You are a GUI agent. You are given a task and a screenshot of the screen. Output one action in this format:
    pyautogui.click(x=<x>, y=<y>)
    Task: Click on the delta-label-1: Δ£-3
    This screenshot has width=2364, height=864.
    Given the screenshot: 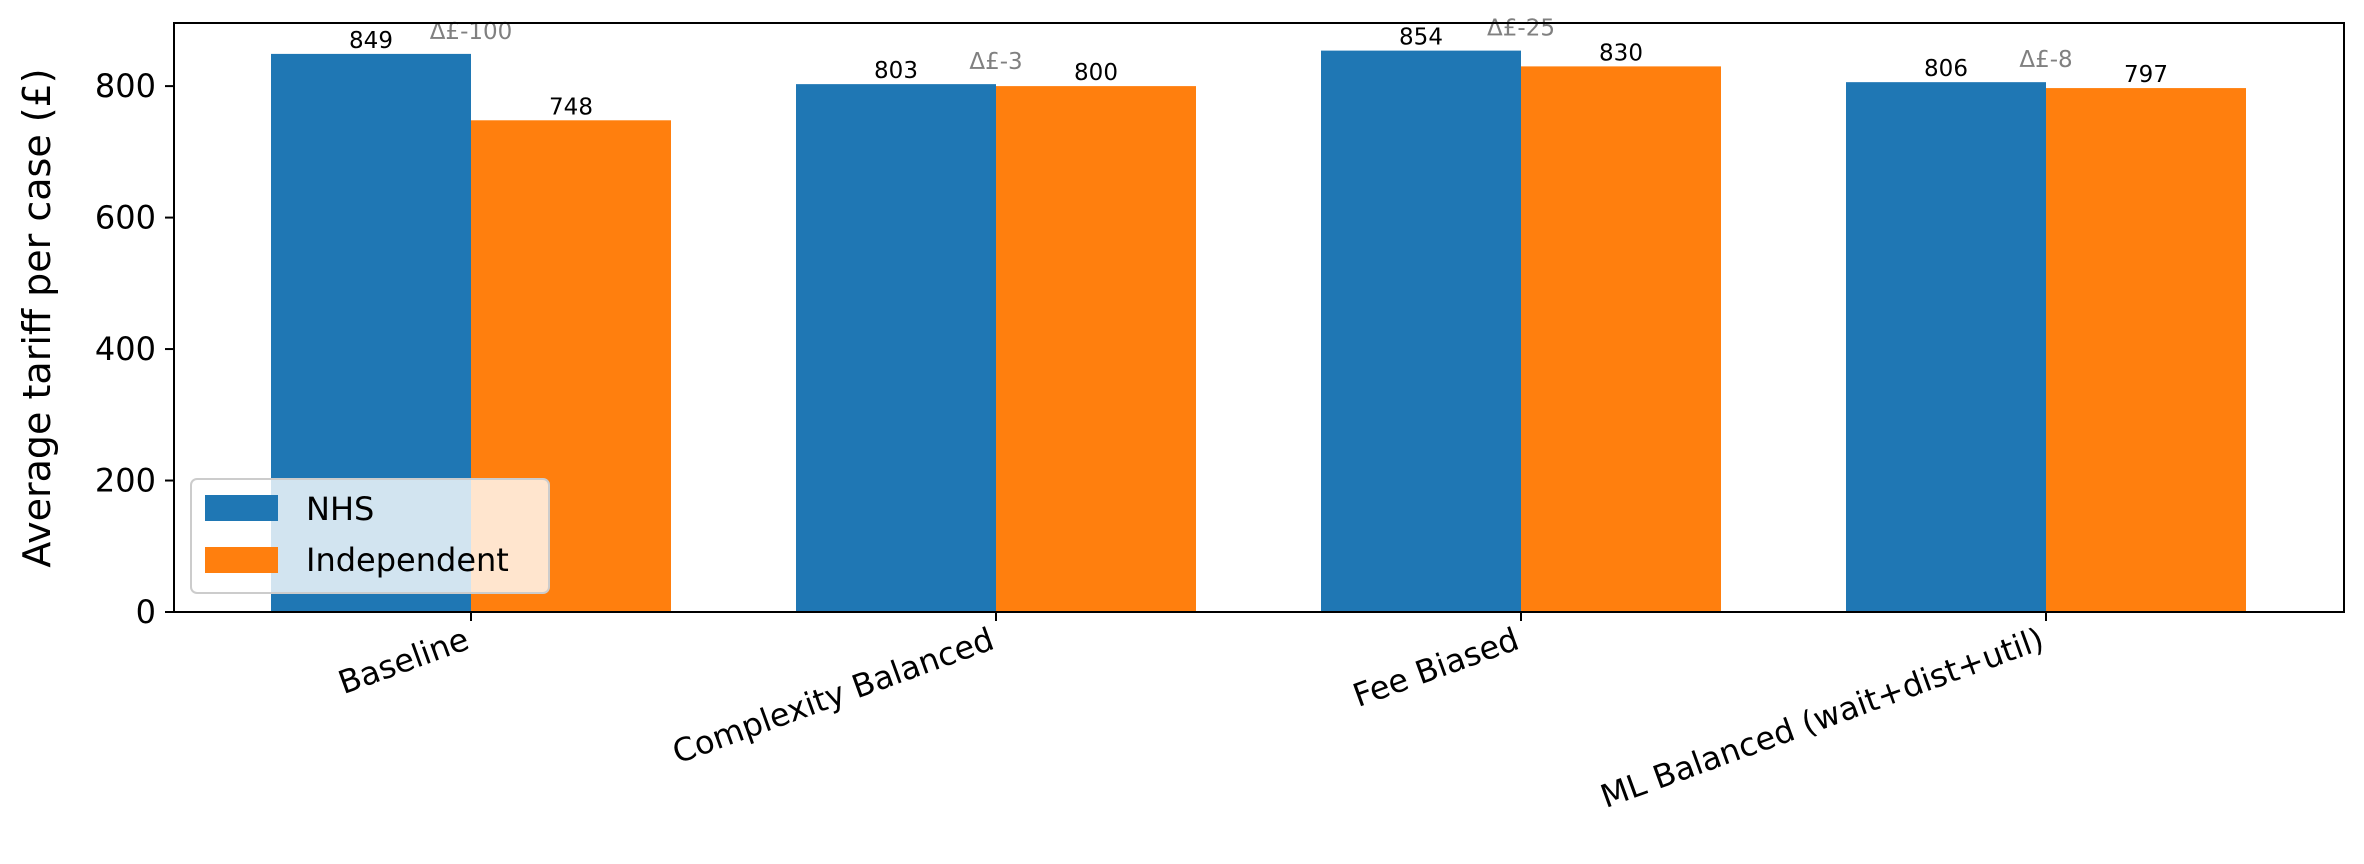 What is the action you would take?
    pyautogui.click(x=995, y=62)
    